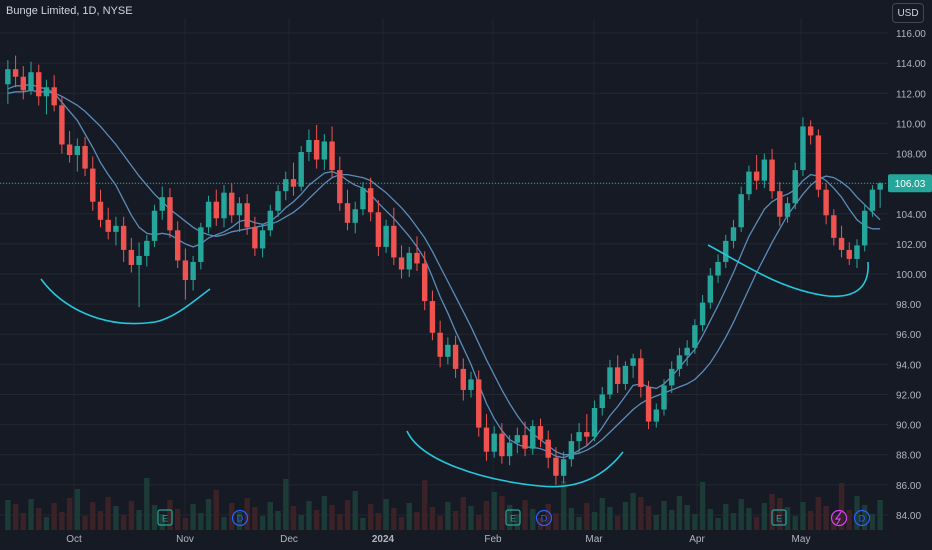 This screenshot has width=932, height=550. Describe the element at coordinates (185, 539) in the screenshot. I see `x-tick-label: Nov` at that location.